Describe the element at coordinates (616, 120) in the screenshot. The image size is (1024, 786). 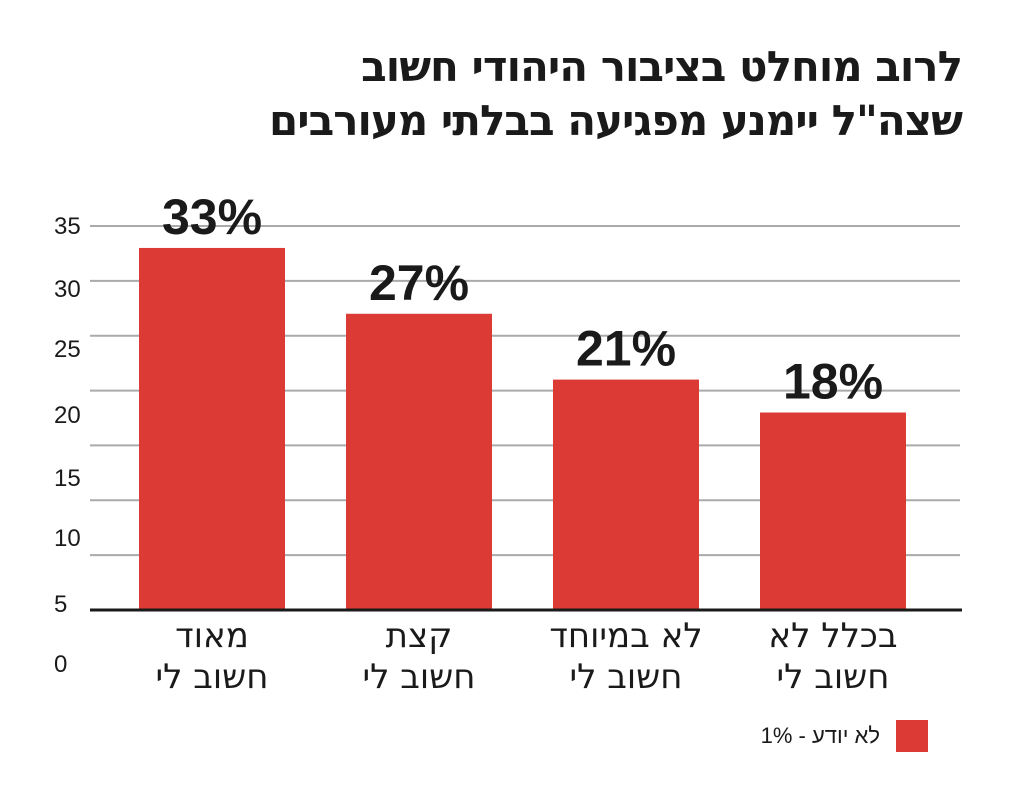
I see `title-line-2: שצה"ל יימנע מפגיעה בבלתי מעורבים` at that location.